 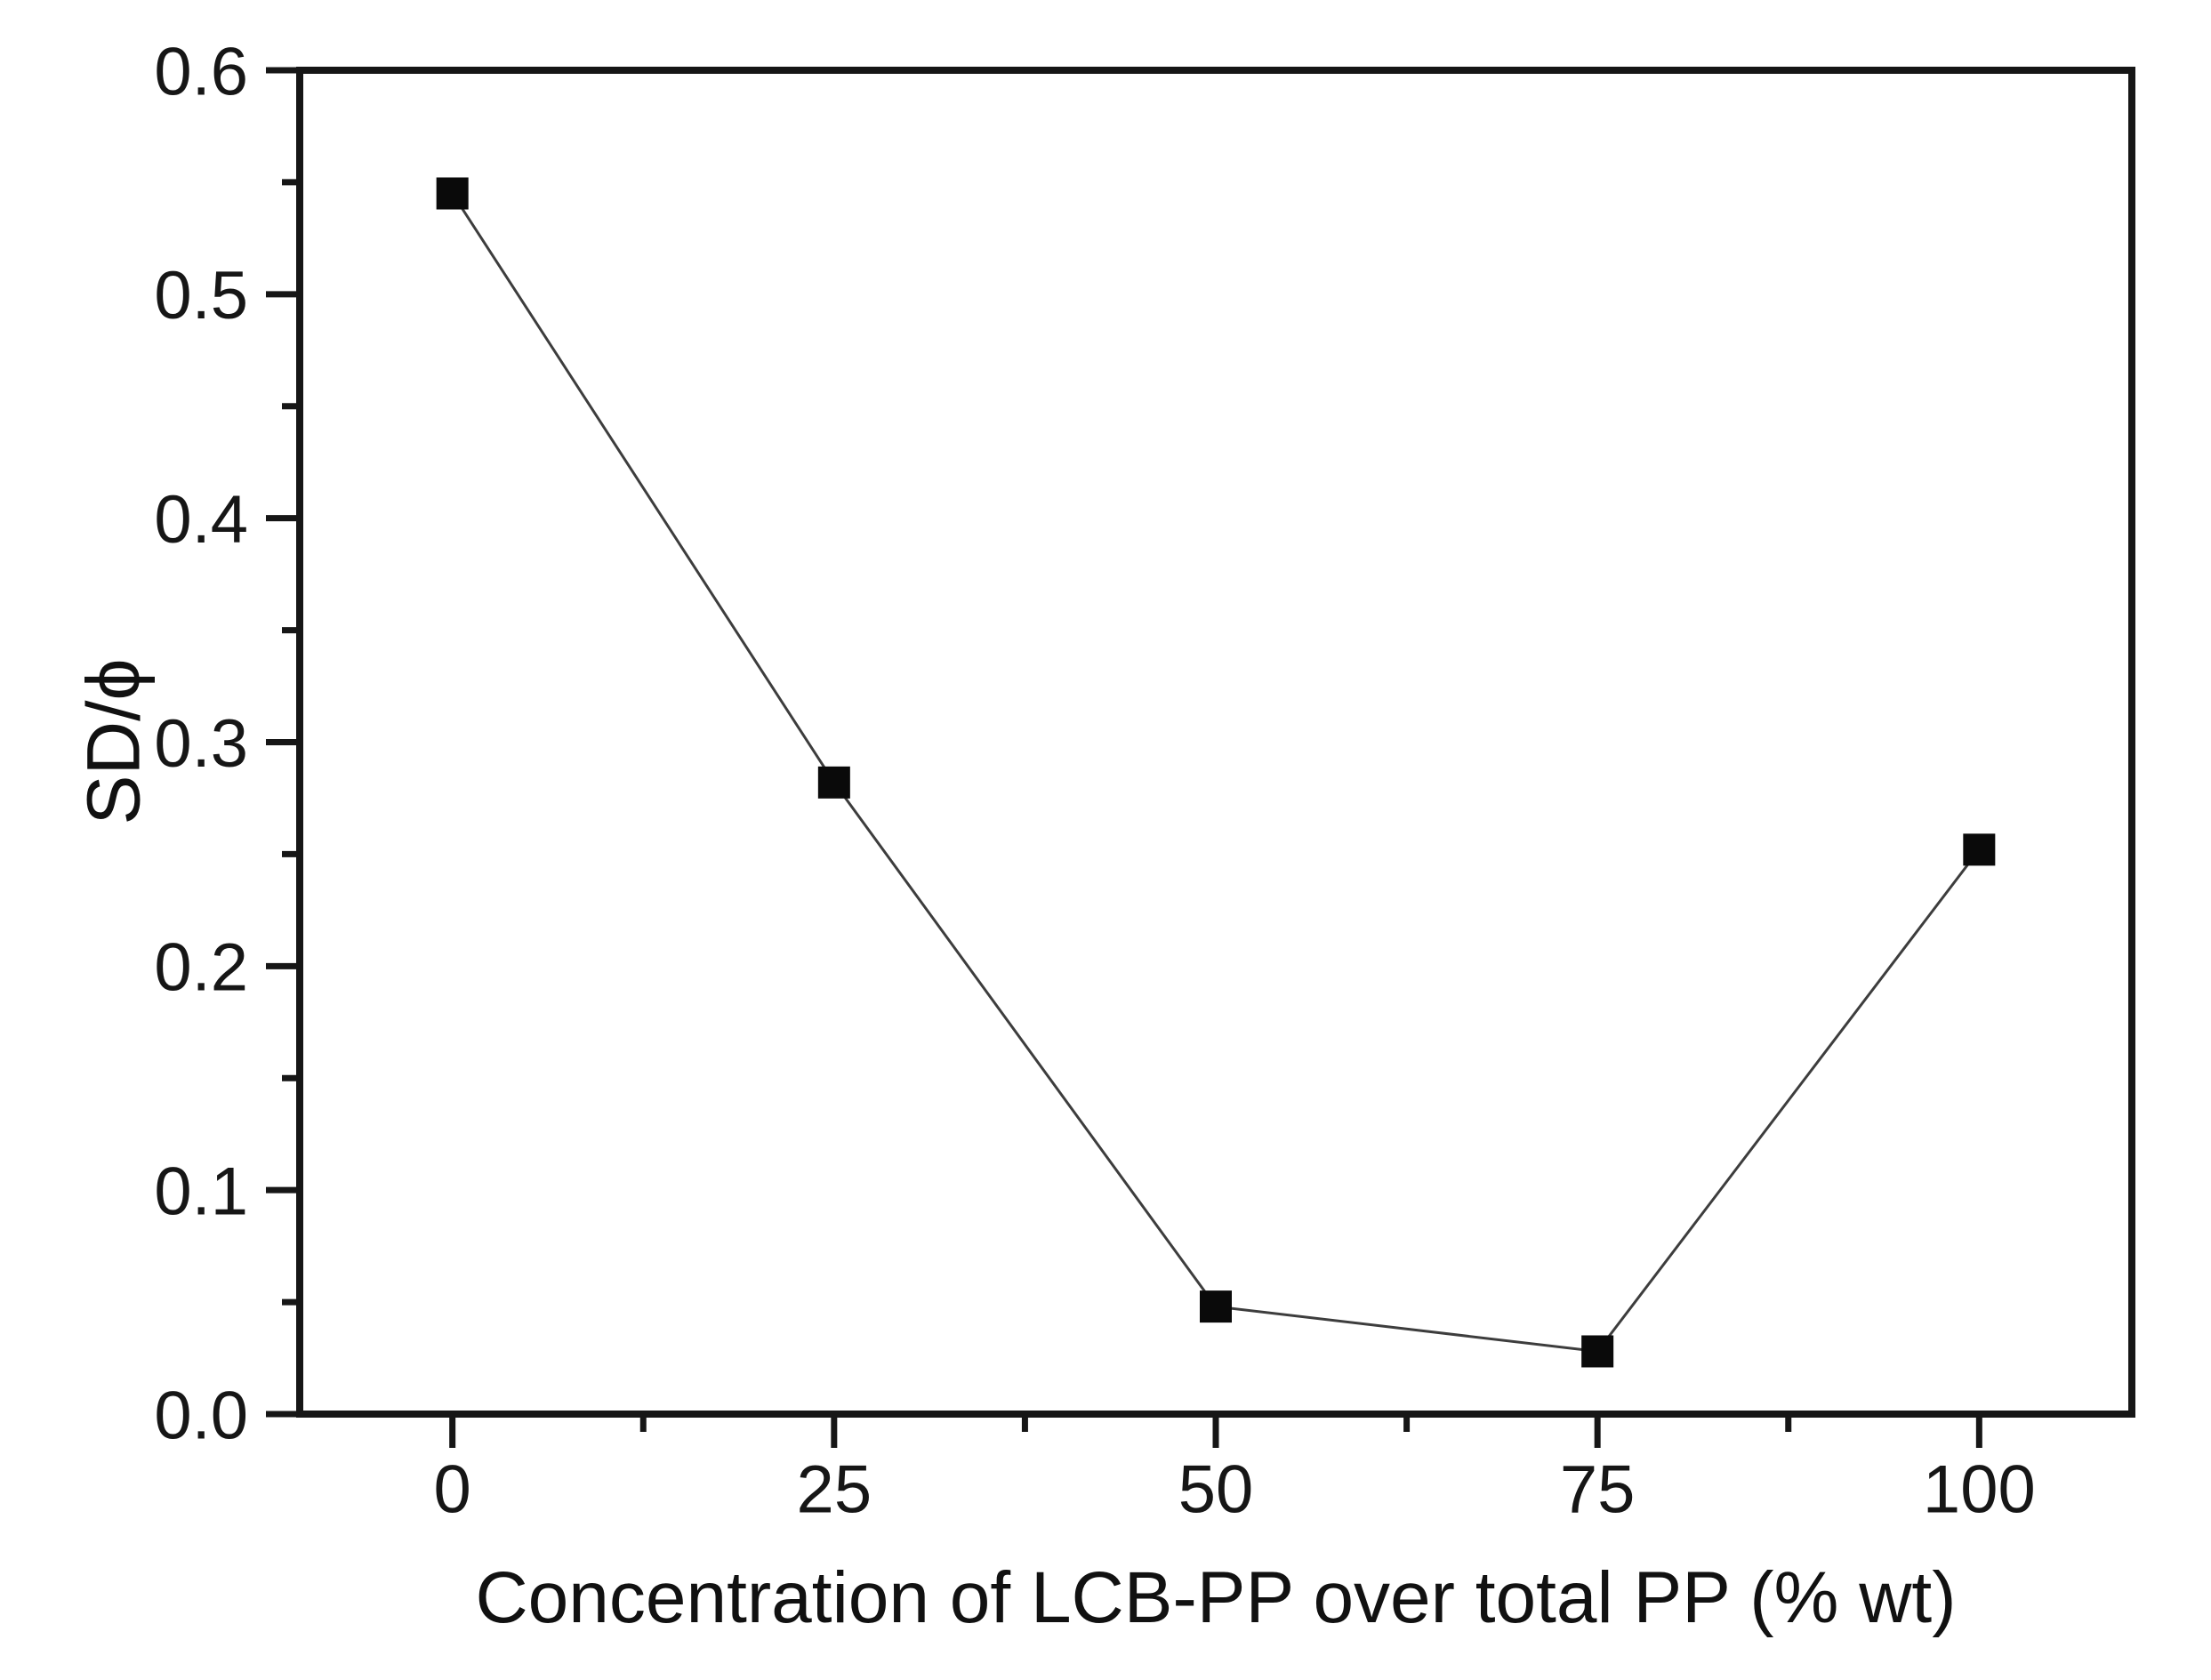 I want to click on y-tick-label: 0.3, so click(x=201, y=744).